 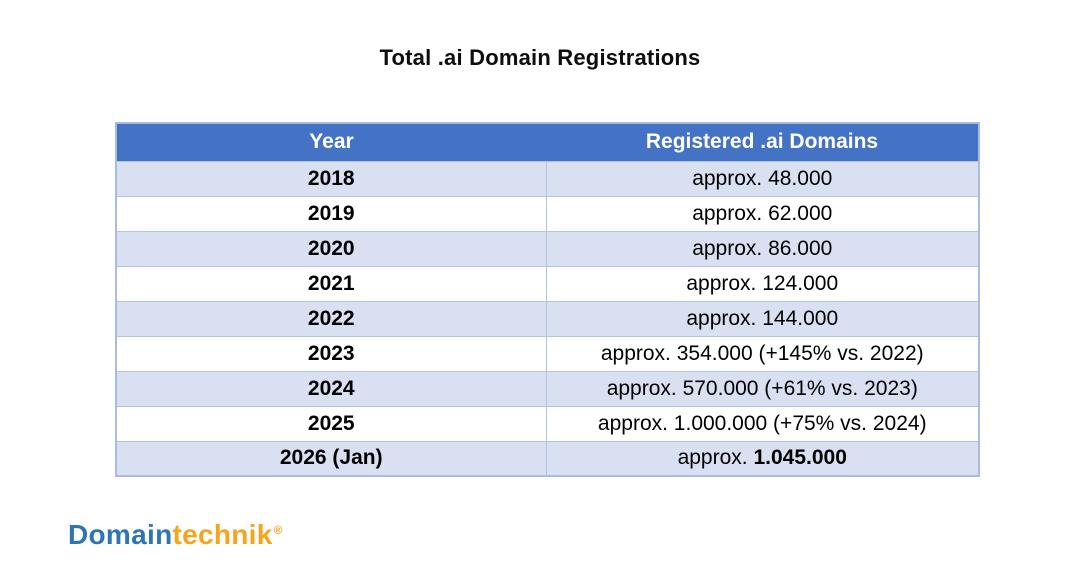 I want to click on value-cell: approx. 1.045.000, so click(x=762, y=458).